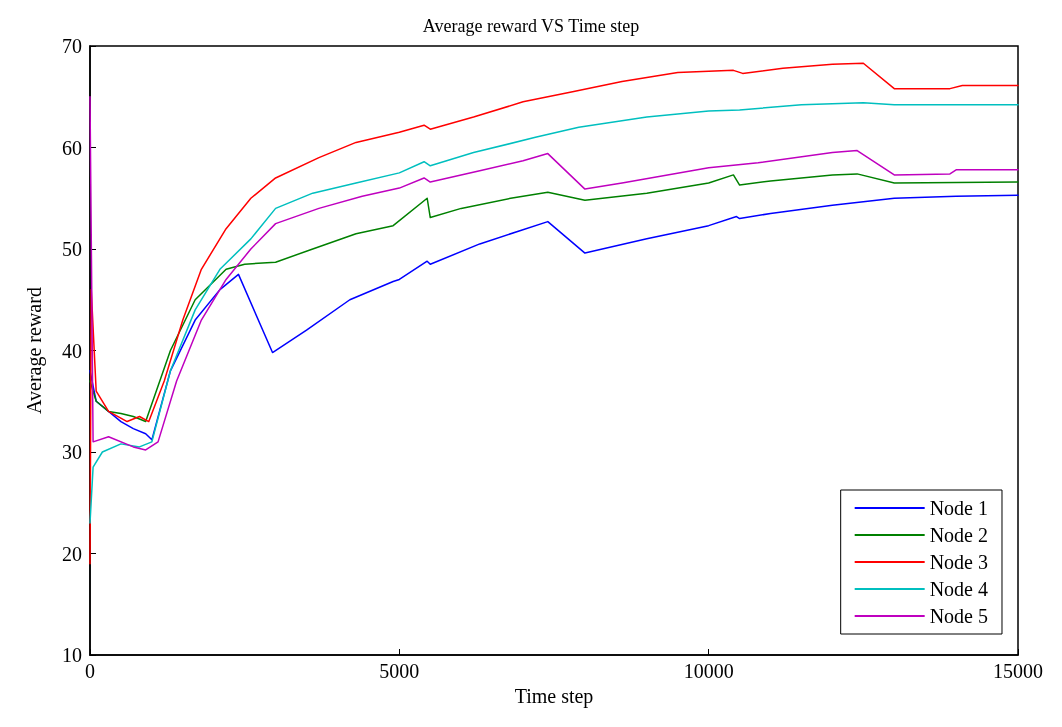  What do you see at coordinates (399, 671) in the screenshot?
I see `x-tick-label: 5000` at bounding box center [399, 671].